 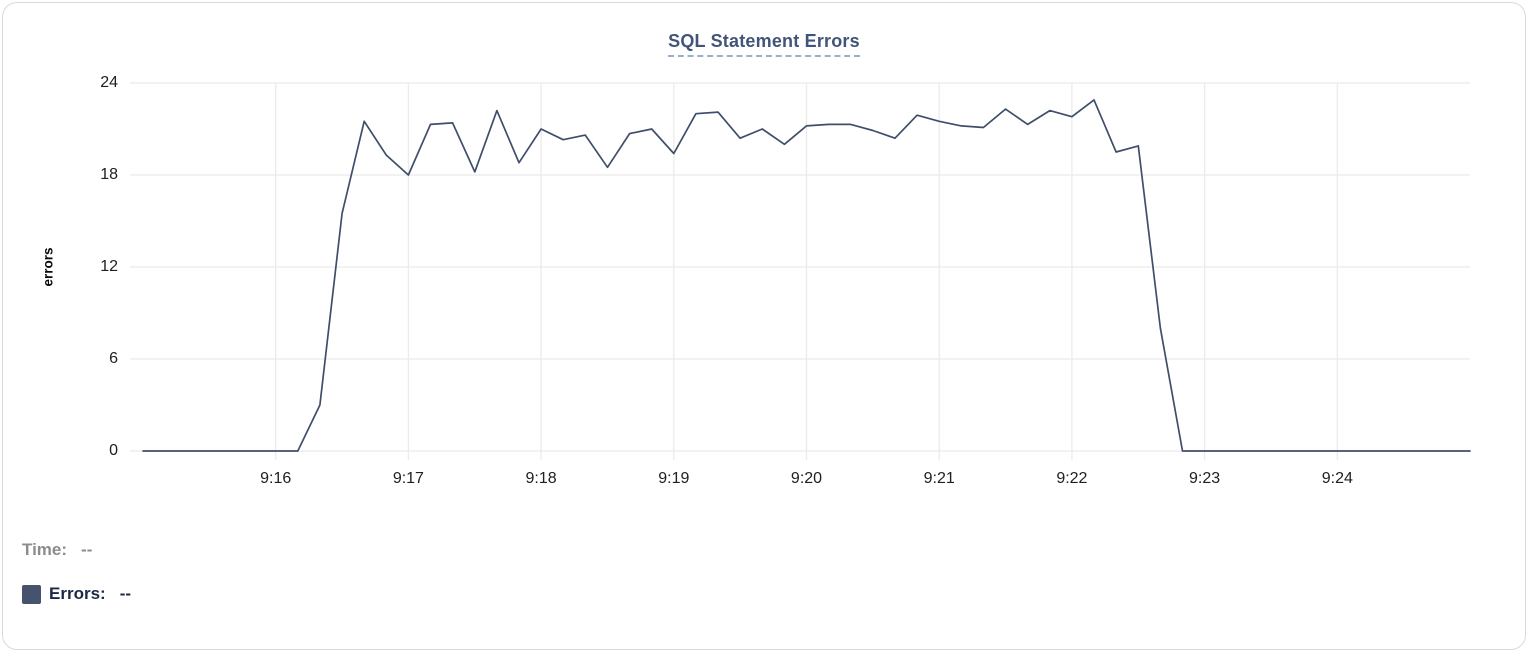 I want to click on x-tick-label: 9:24, so click(x=1337, y=478).